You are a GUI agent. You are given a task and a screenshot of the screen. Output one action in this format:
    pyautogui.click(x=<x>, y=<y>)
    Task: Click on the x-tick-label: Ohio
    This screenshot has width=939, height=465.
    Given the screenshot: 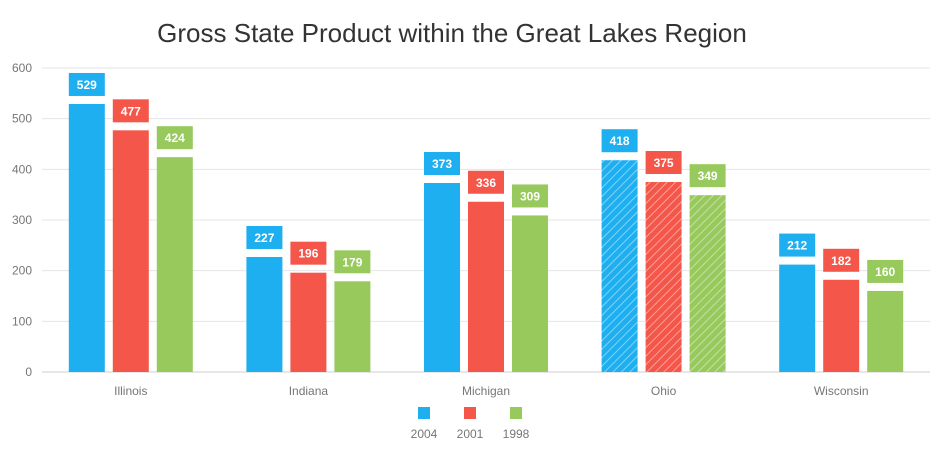 What is the action you would take?
    pyautogui.click(x=664, y=391)
    